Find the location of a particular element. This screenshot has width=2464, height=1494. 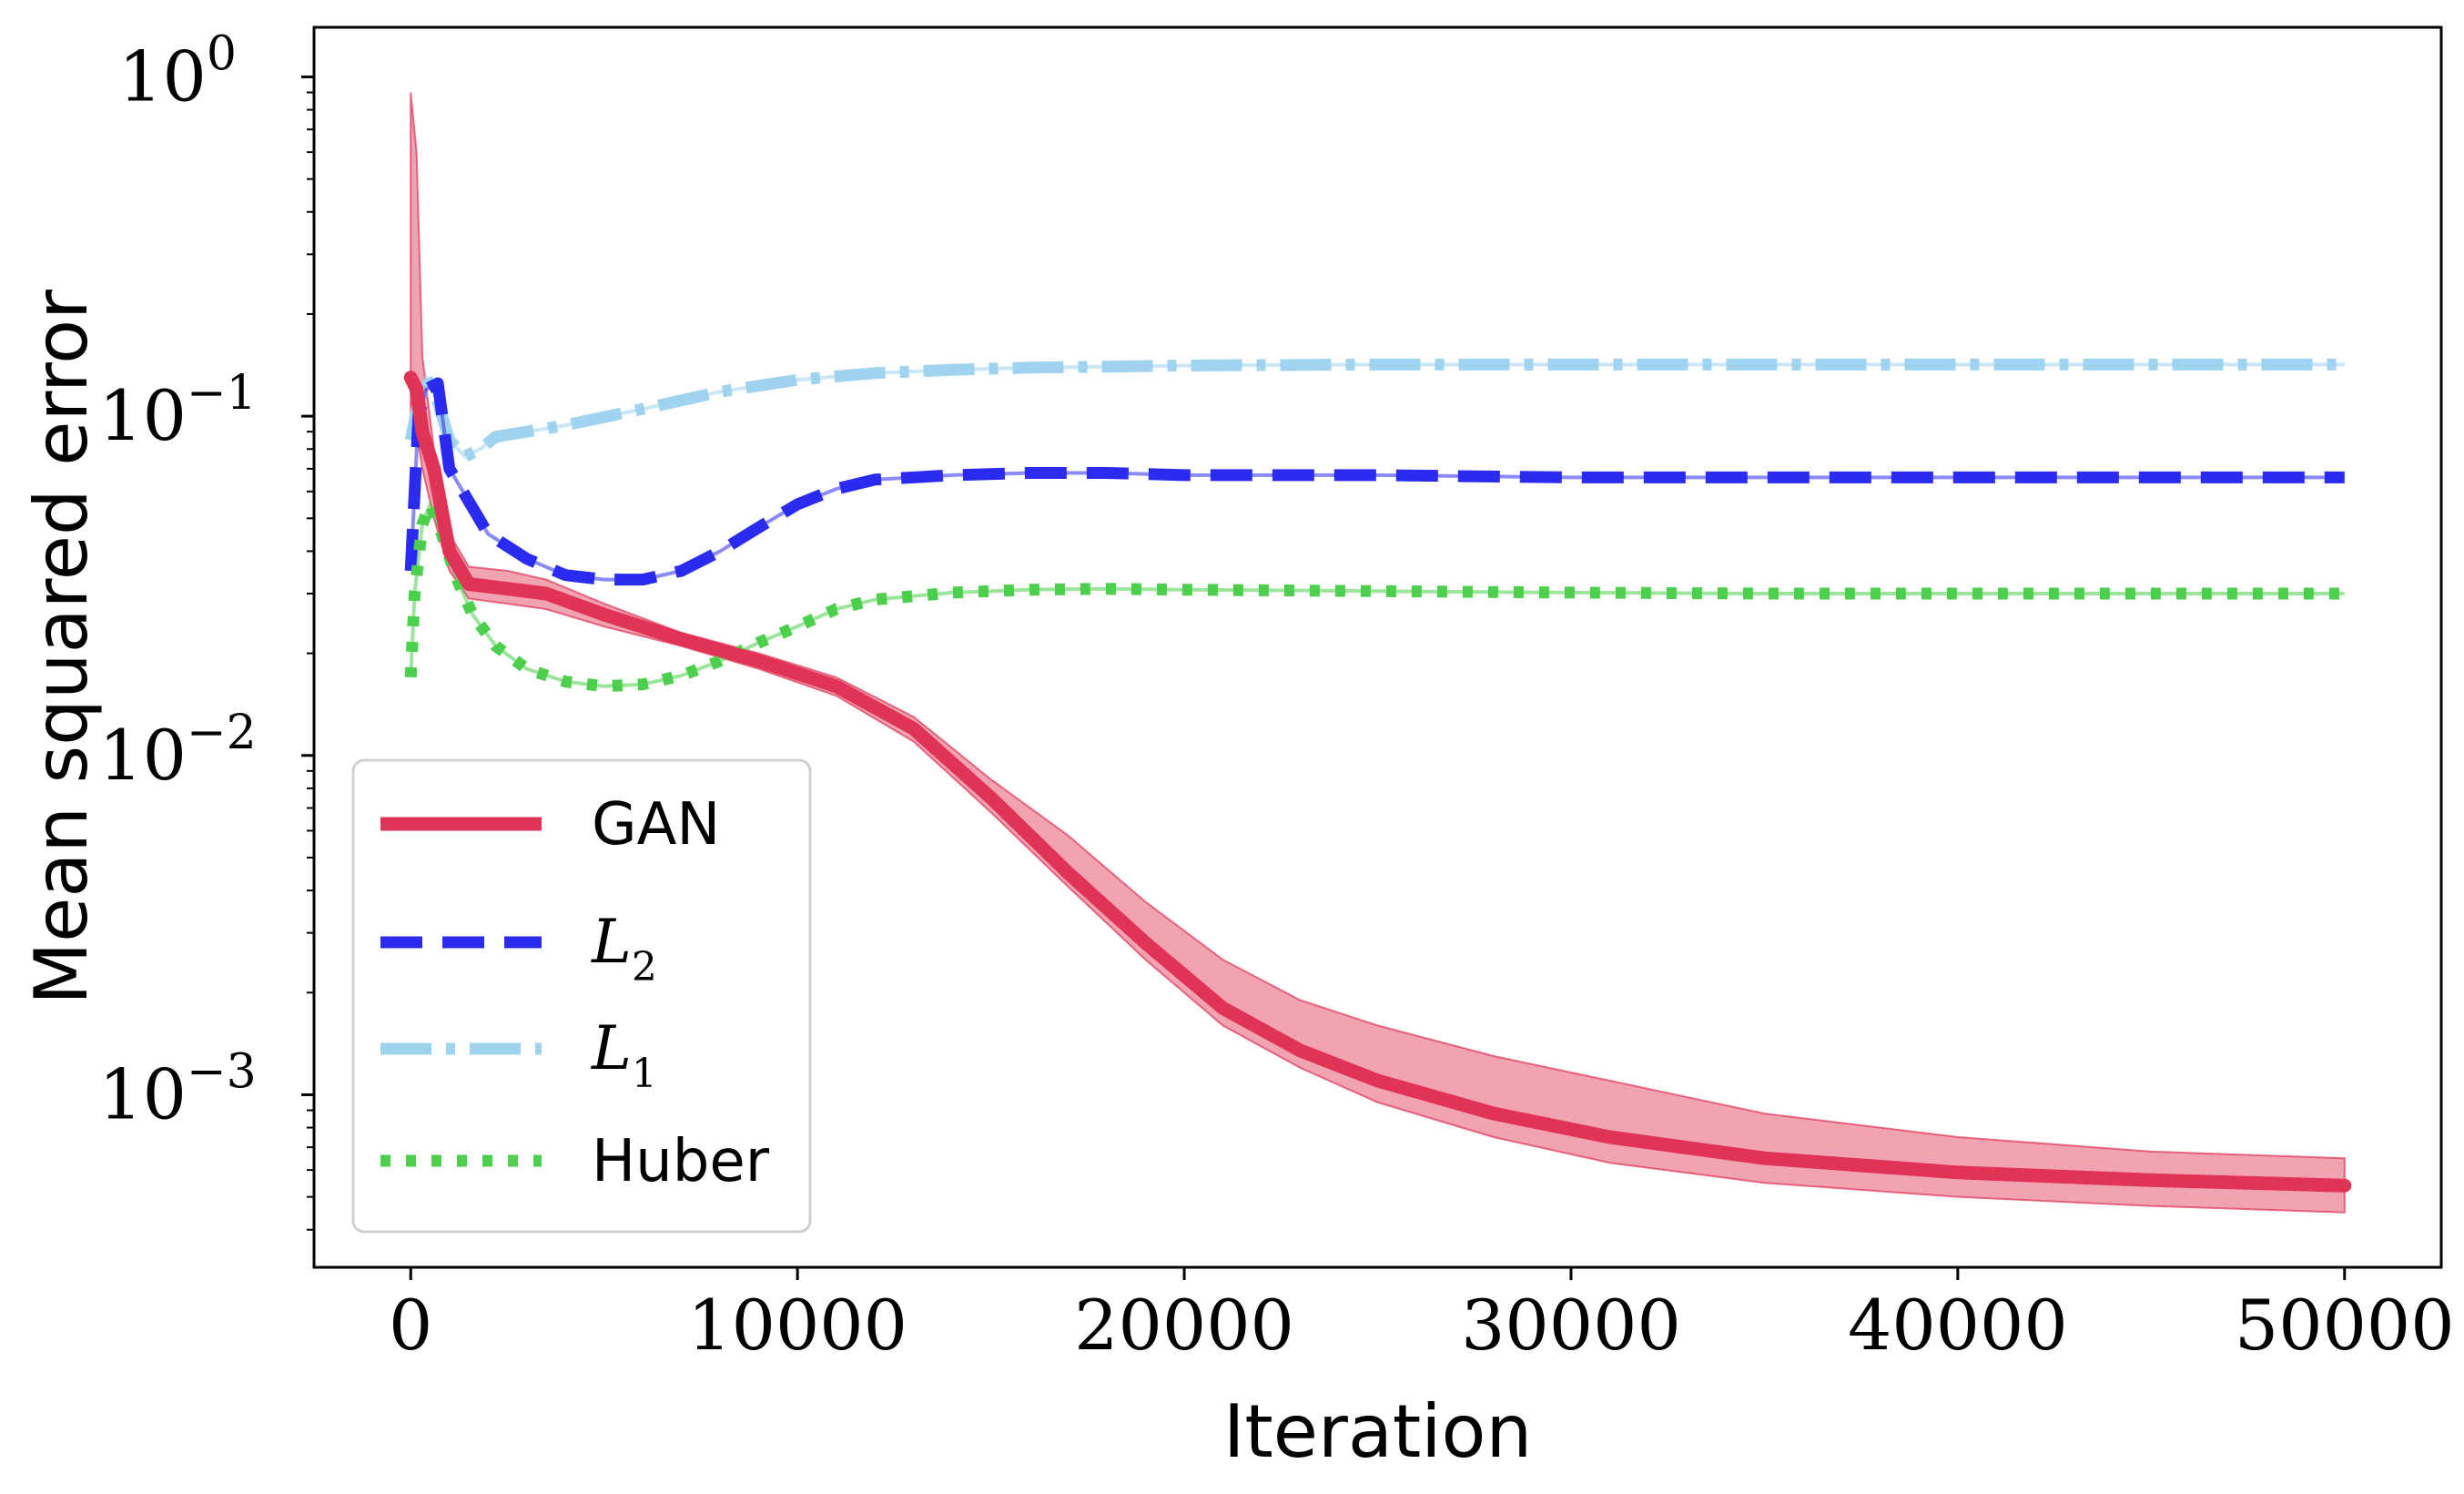

x-tick-label: 20000 is located at coordinates (1184, 1325).